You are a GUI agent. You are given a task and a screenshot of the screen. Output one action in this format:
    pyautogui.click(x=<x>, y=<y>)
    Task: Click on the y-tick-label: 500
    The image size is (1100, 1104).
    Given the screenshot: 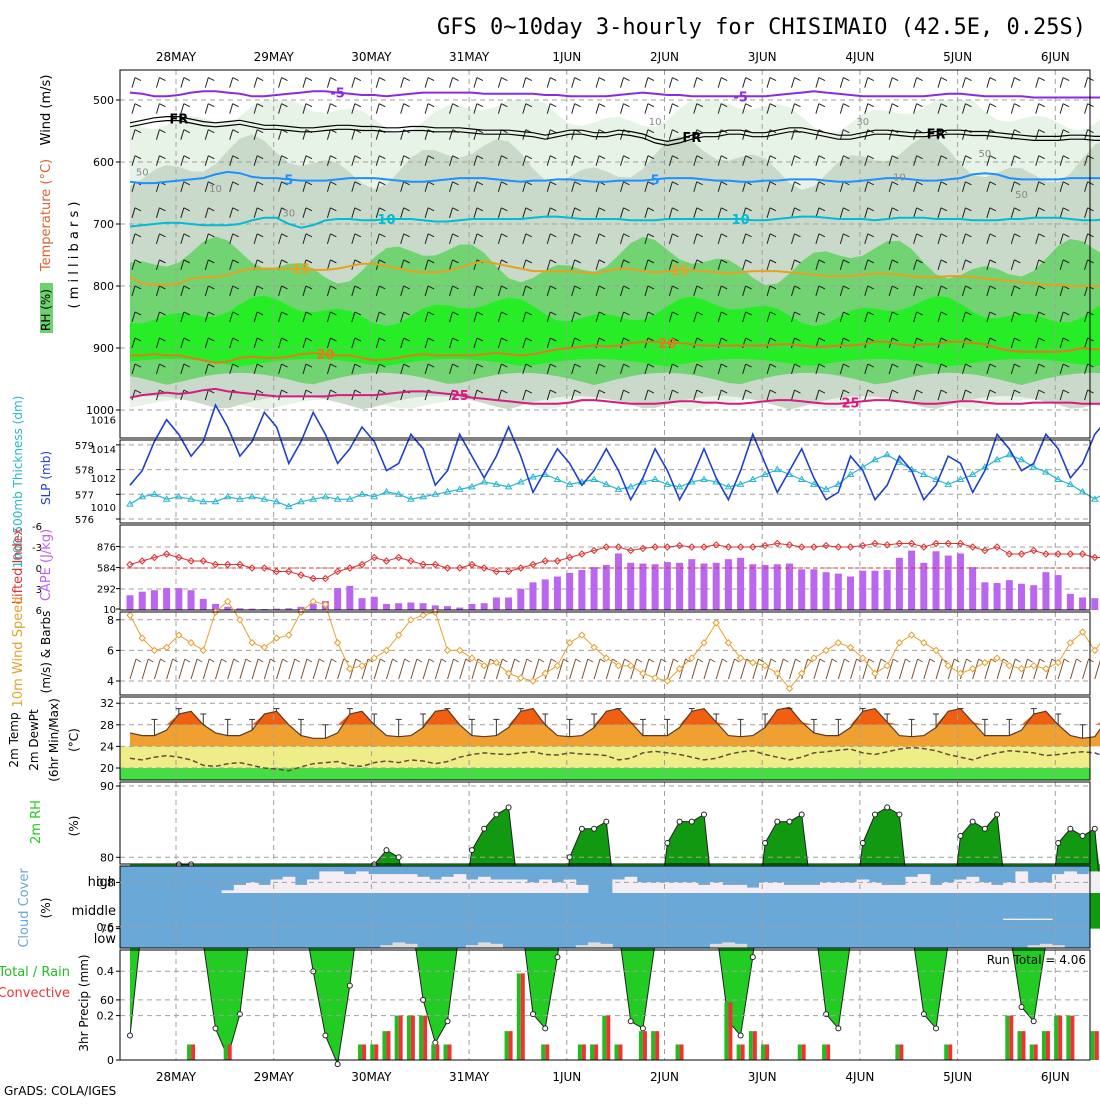 What is the action you would take?
    pyautogui.click(x=103, y=100)
    